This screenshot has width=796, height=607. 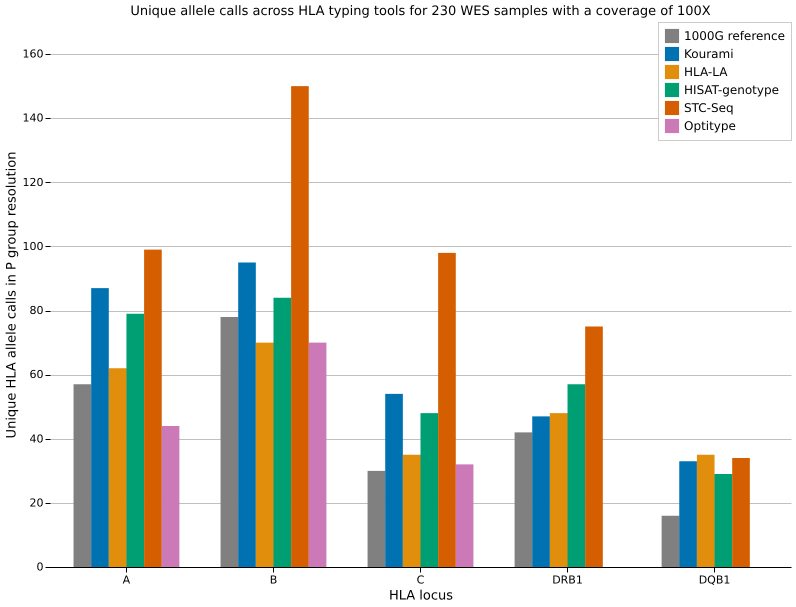 What do you see at coordinates (274, 580) in the screenshot?
I see `x-tick-label: B` at bounding box center [274, 580].